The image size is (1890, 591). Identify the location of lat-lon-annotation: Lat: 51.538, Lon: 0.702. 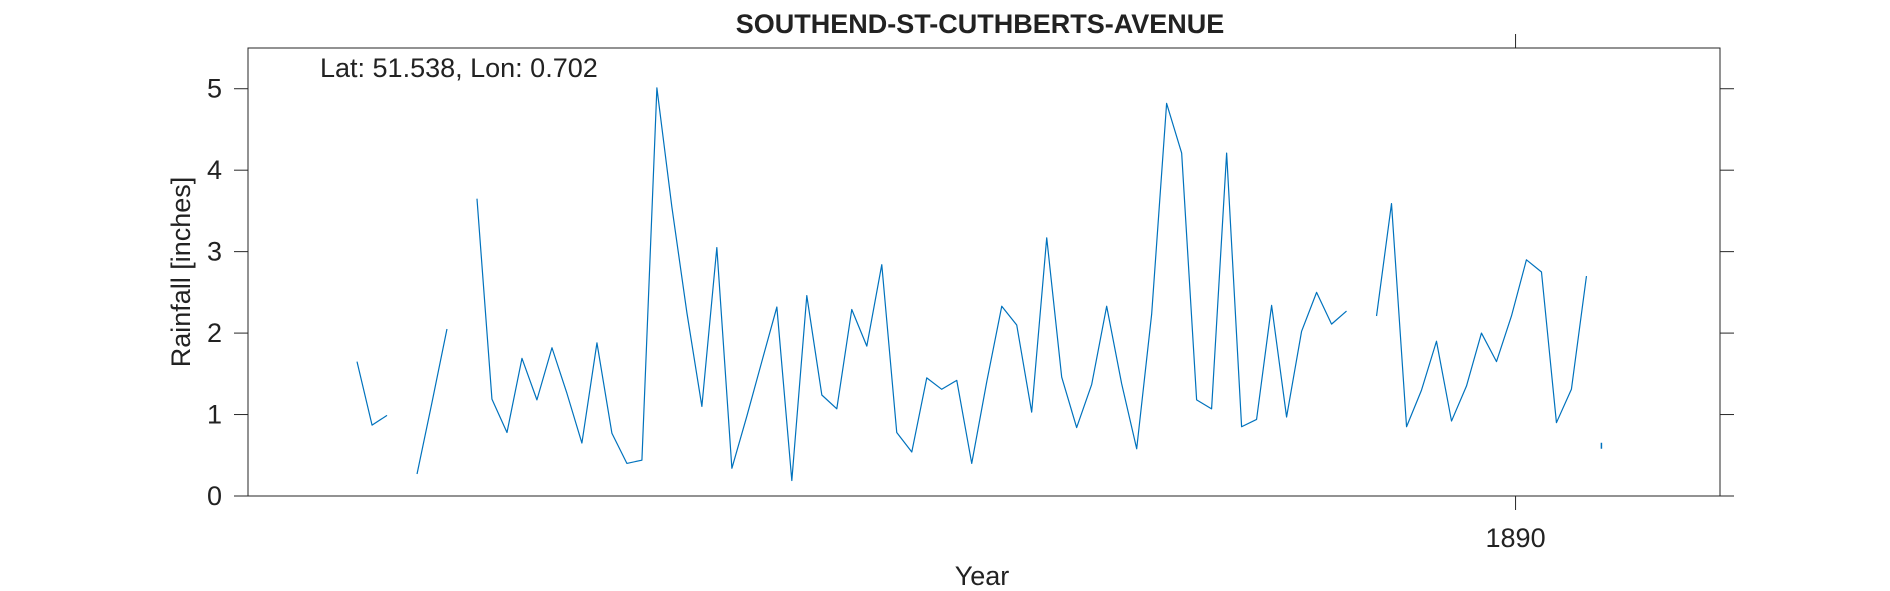
(459, 68).